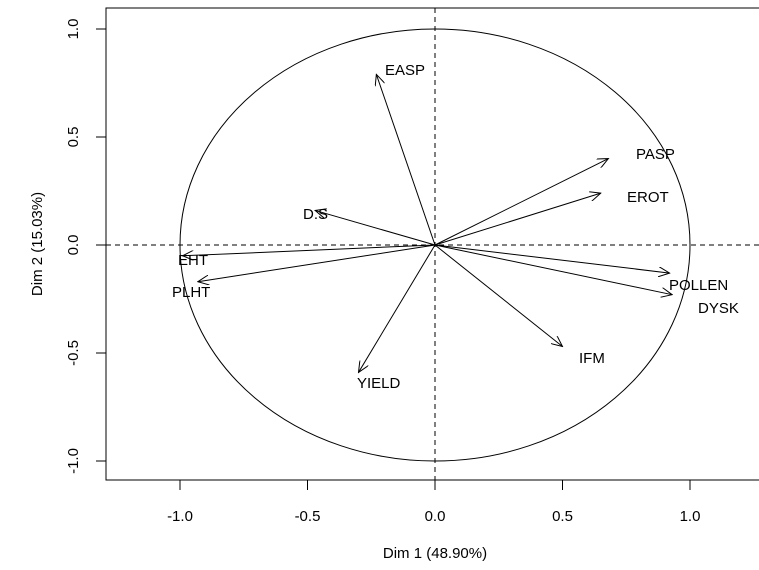 The height and width of the screenshot is (570, 759). What do you see at coordinates (498, 295) in the screenshot?
I see `arrow-ifm` at bounding box center [498, 295].